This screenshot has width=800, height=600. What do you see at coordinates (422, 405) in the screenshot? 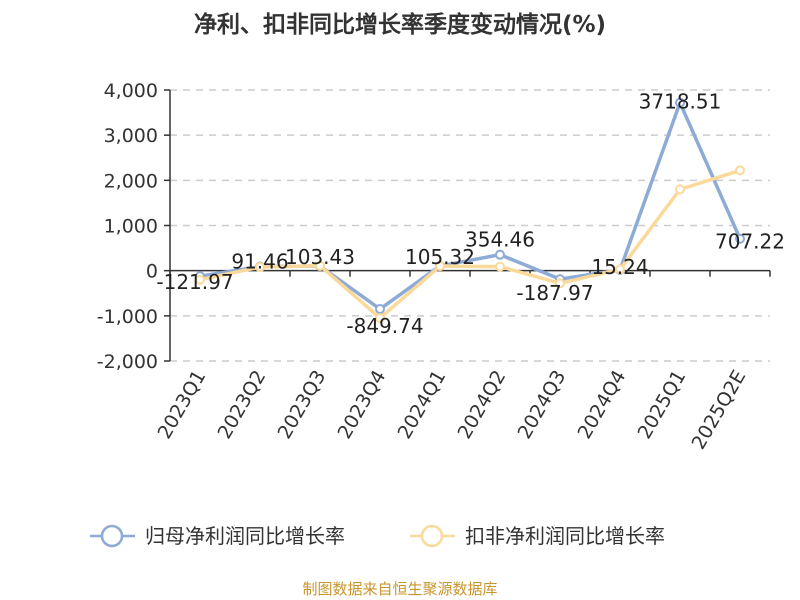
I see `x-tick-label: 2024Q1` at bounding box center [422, 405].